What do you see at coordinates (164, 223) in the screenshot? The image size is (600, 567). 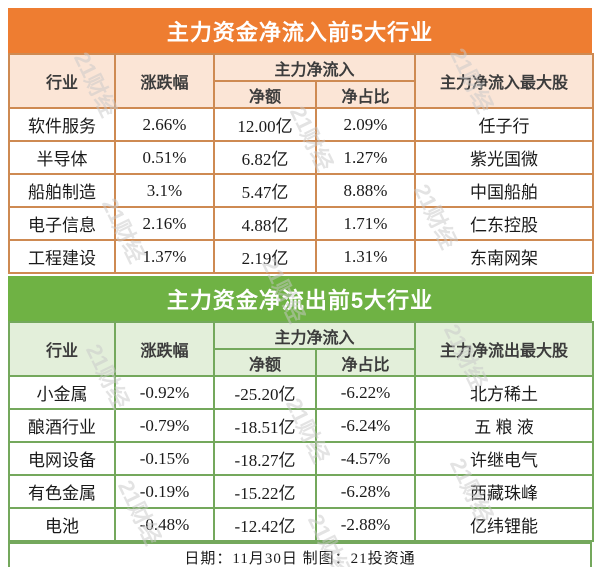 I see `table-cell: 2.16%` at bounding box center [164, 223].